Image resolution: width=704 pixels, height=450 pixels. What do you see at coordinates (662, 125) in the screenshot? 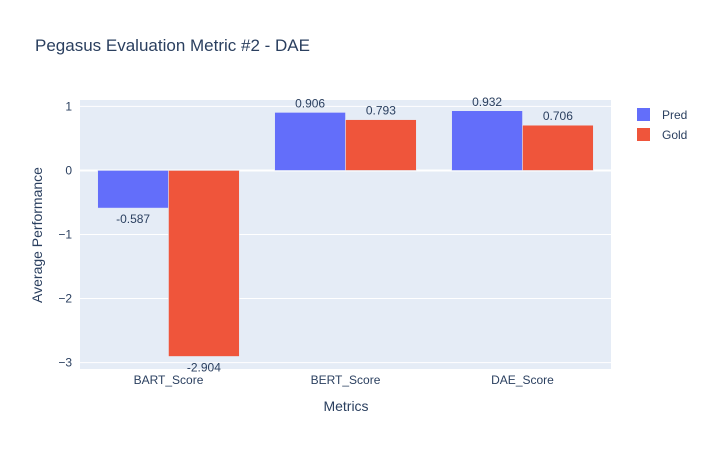
I see `legend: Pred Gold` at bounding box center [662, 125].